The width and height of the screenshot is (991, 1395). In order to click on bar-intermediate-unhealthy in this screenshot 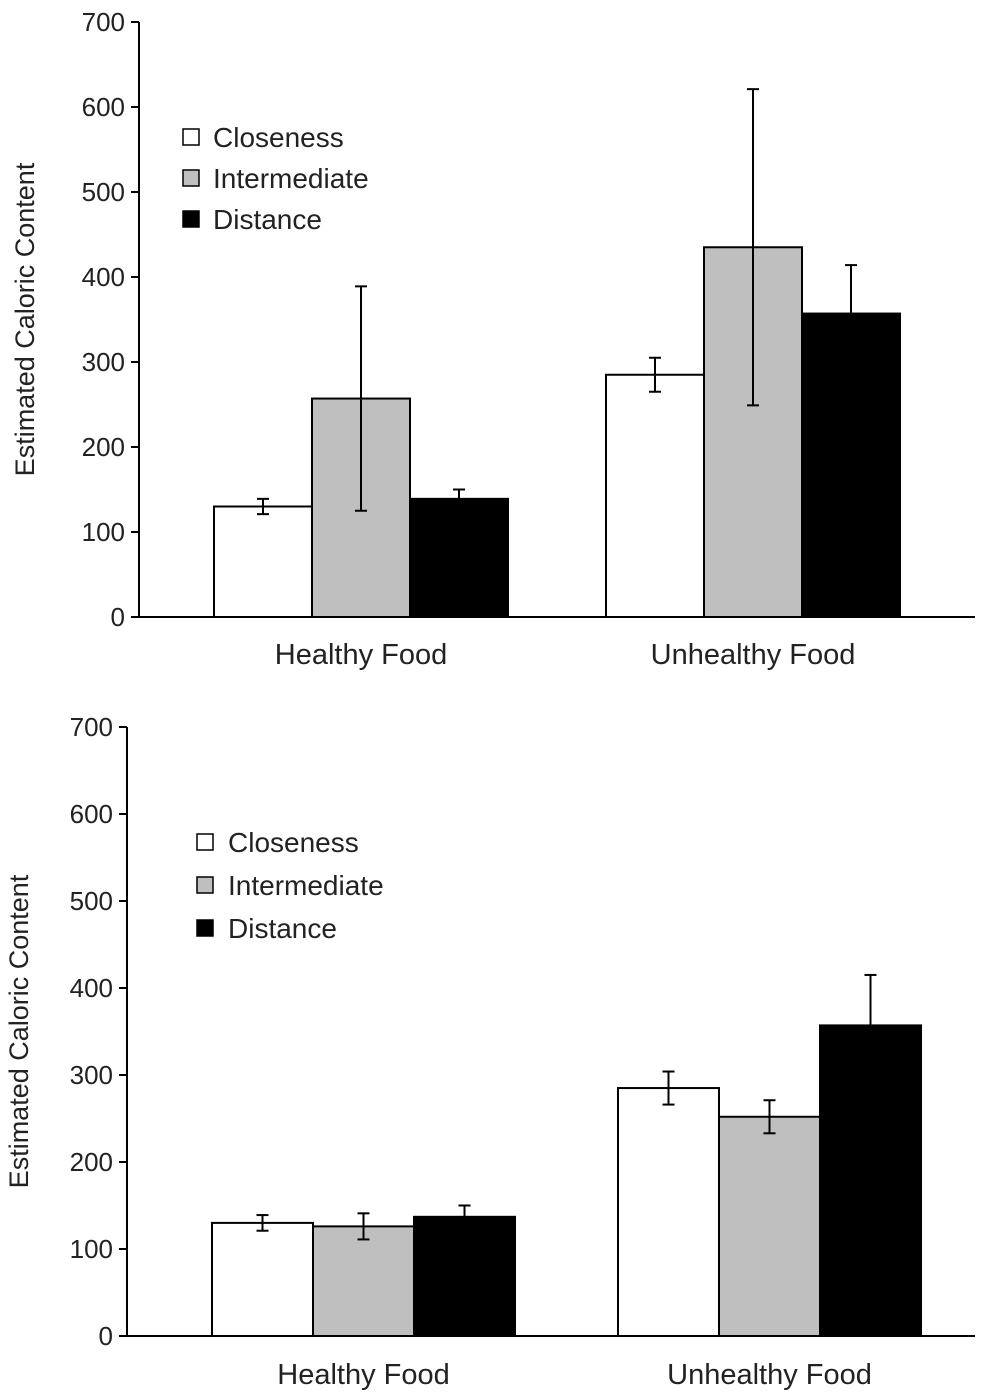, I will do `click(769, 1226)`.